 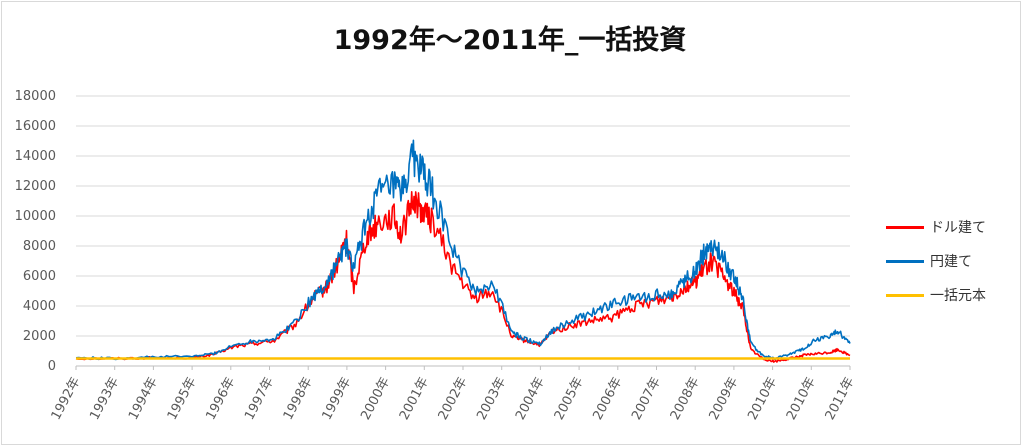 What do you see at coordinates (801, 399) in the screenshot?
I see `x-tick-label-19: 2010年` at bounding box center [801, 399].